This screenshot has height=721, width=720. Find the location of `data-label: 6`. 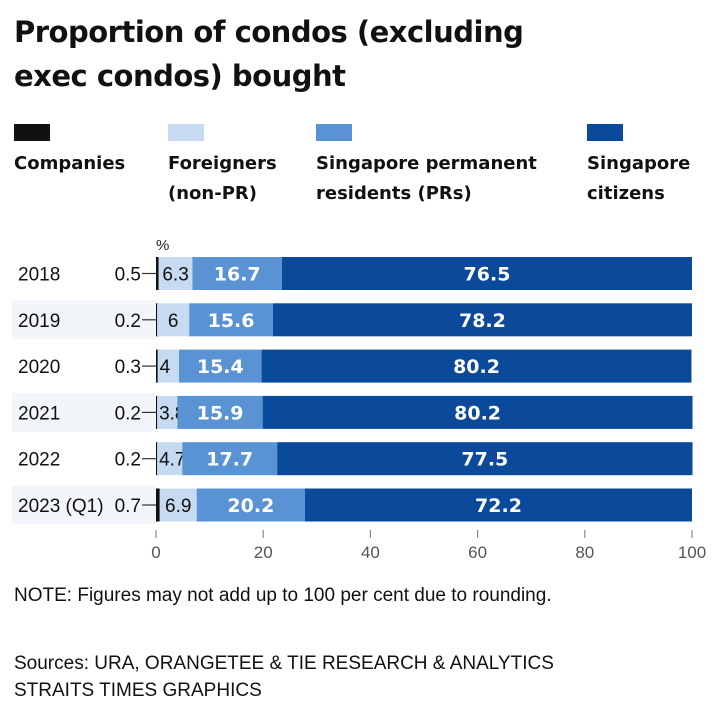

data-label: 6 is located at coordinates (173, 321).